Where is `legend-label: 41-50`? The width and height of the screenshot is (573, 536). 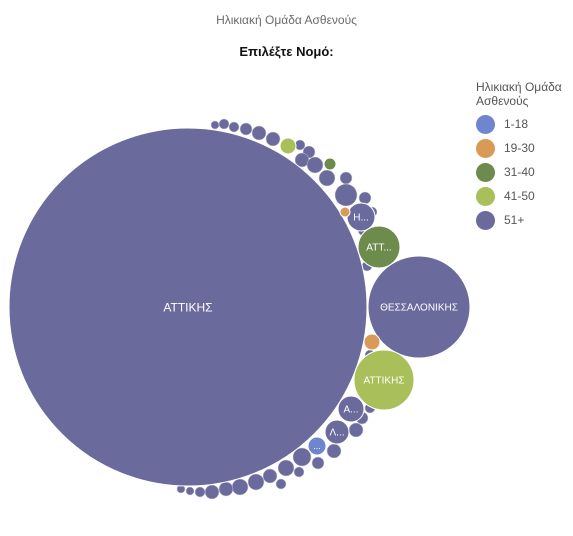
legend-label: 41-50 is located at coordinates (519, 196).